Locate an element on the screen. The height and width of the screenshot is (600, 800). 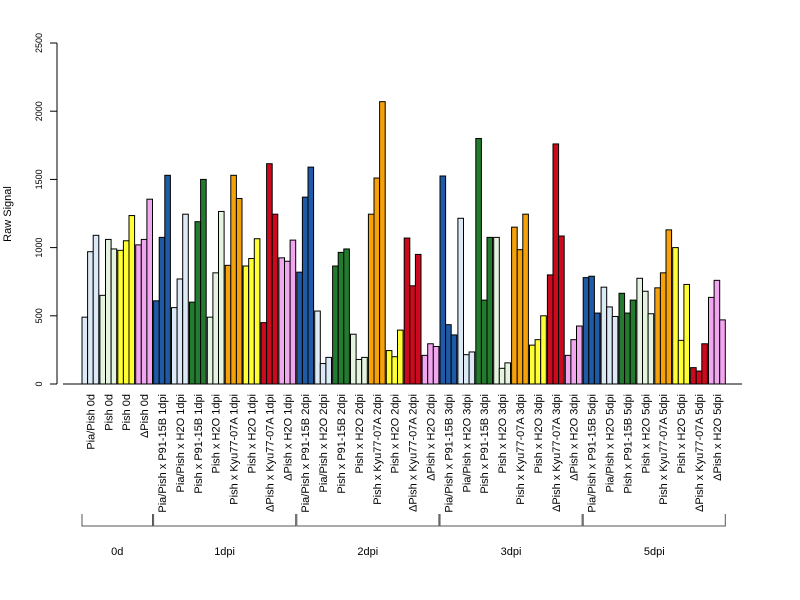
y-tick-label: 1000 is located at coordinates (39, 248).